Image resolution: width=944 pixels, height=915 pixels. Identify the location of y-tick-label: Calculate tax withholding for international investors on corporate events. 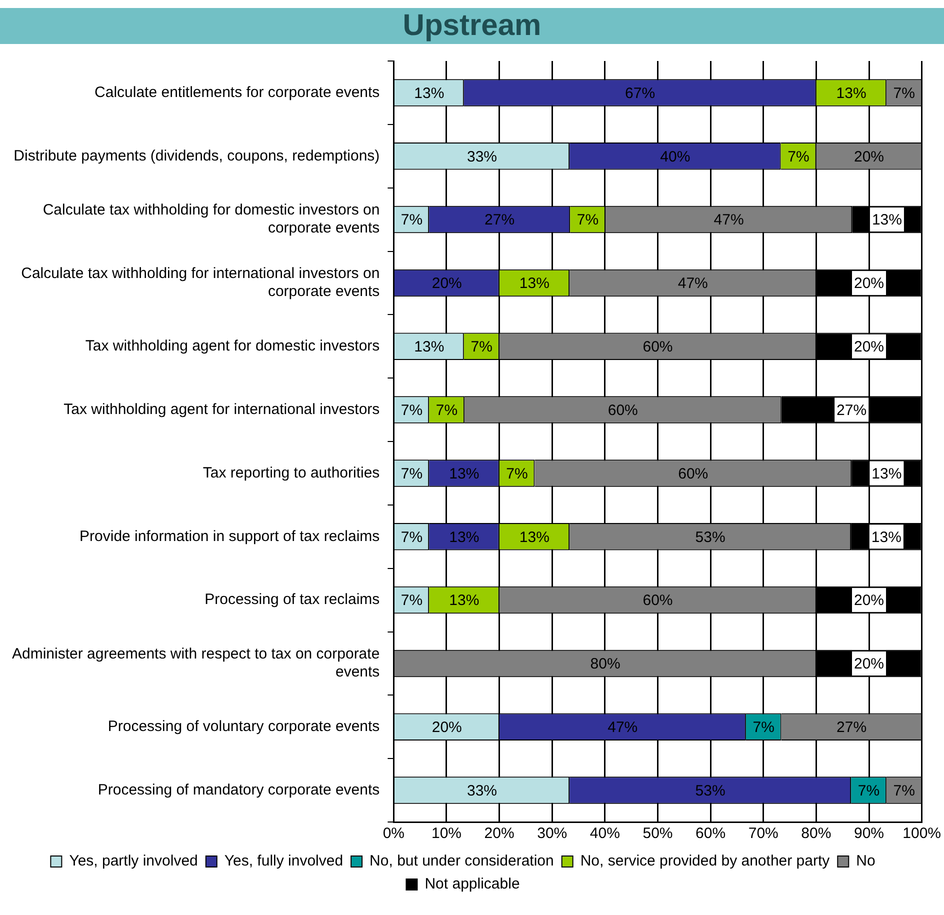
(200, 282).